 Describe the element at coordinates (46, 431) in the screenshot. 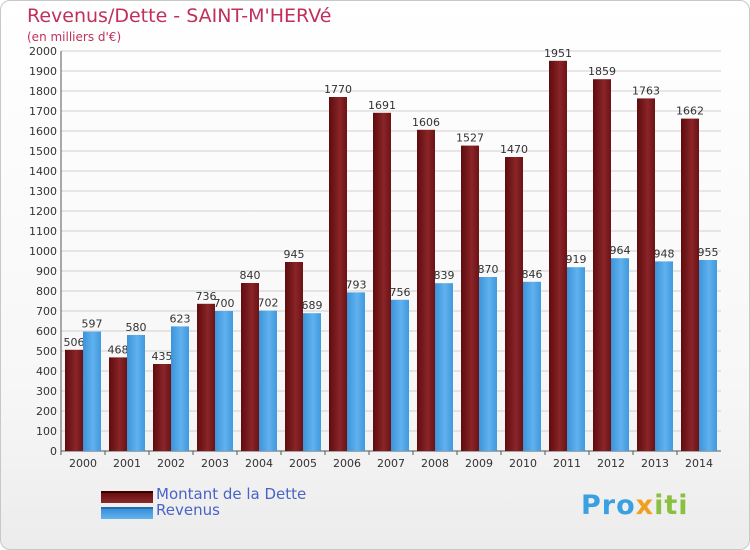

I see `y-tick-label: 100` at that location.